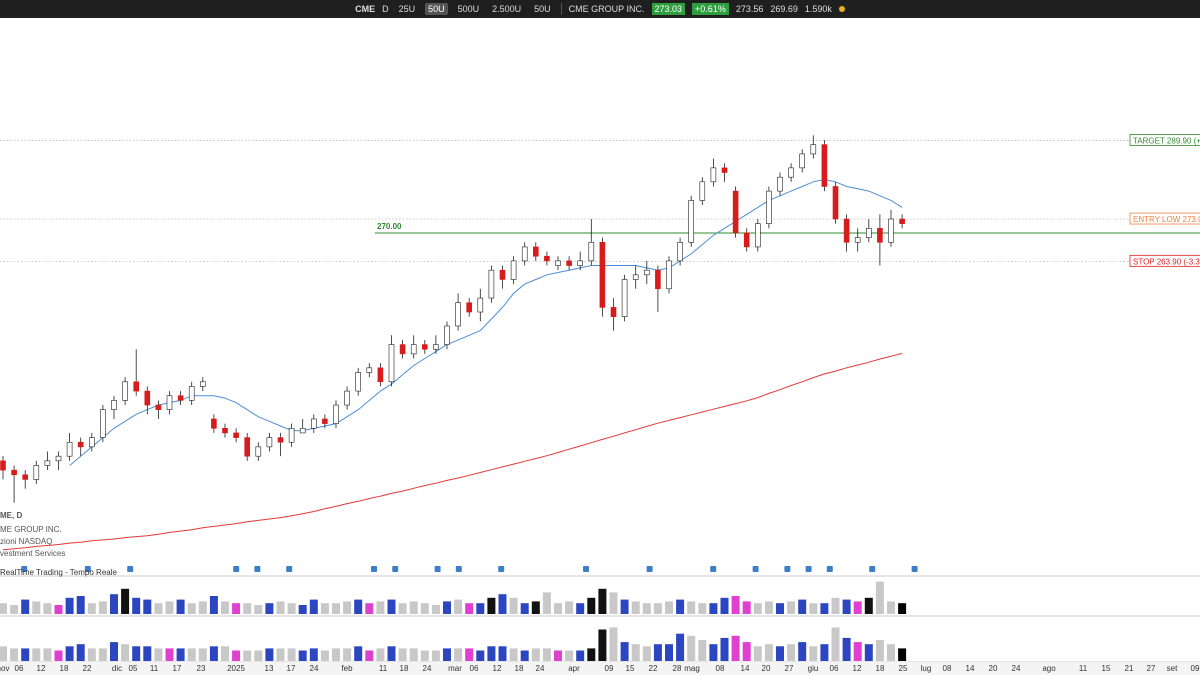 This screenshot has width=1200, height=675. Describe the element at coordinates (236, 668) in the screenshot. I see `x-tick-label: 2025` at that location.